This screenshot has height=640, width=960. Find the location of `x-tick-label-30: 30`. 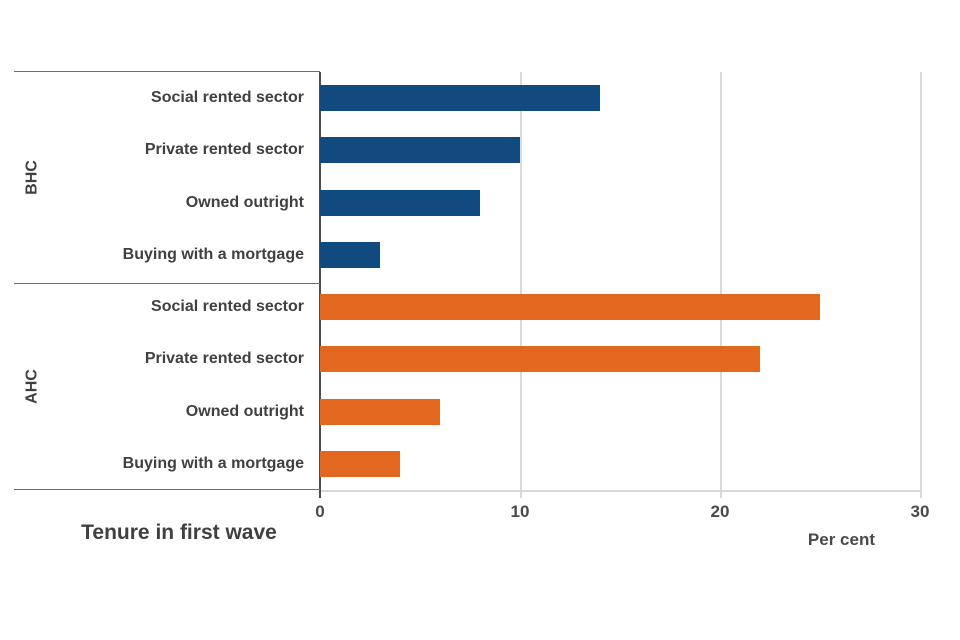

x-tick-label-30: 30 is located at coordinates (920, 511).